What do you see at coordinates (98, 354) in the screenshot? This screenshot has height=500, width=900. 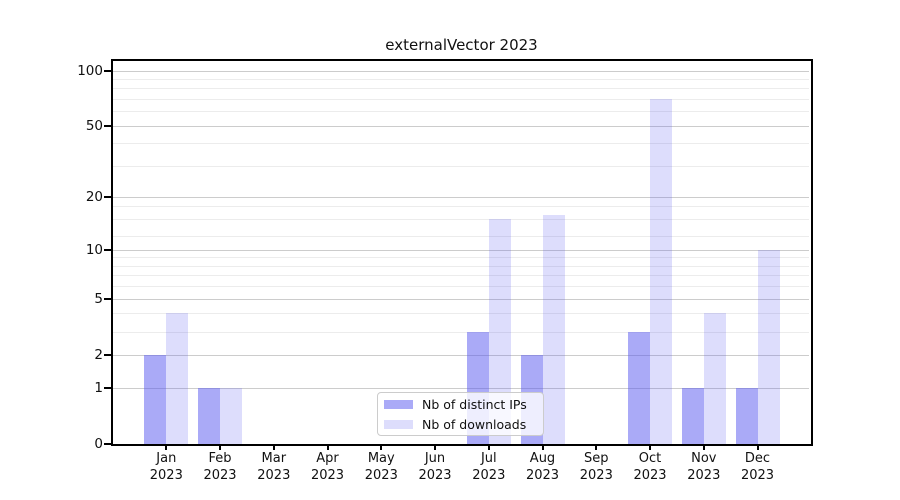 I see `y-tick-label: 2` at bounding box center [98, 354].